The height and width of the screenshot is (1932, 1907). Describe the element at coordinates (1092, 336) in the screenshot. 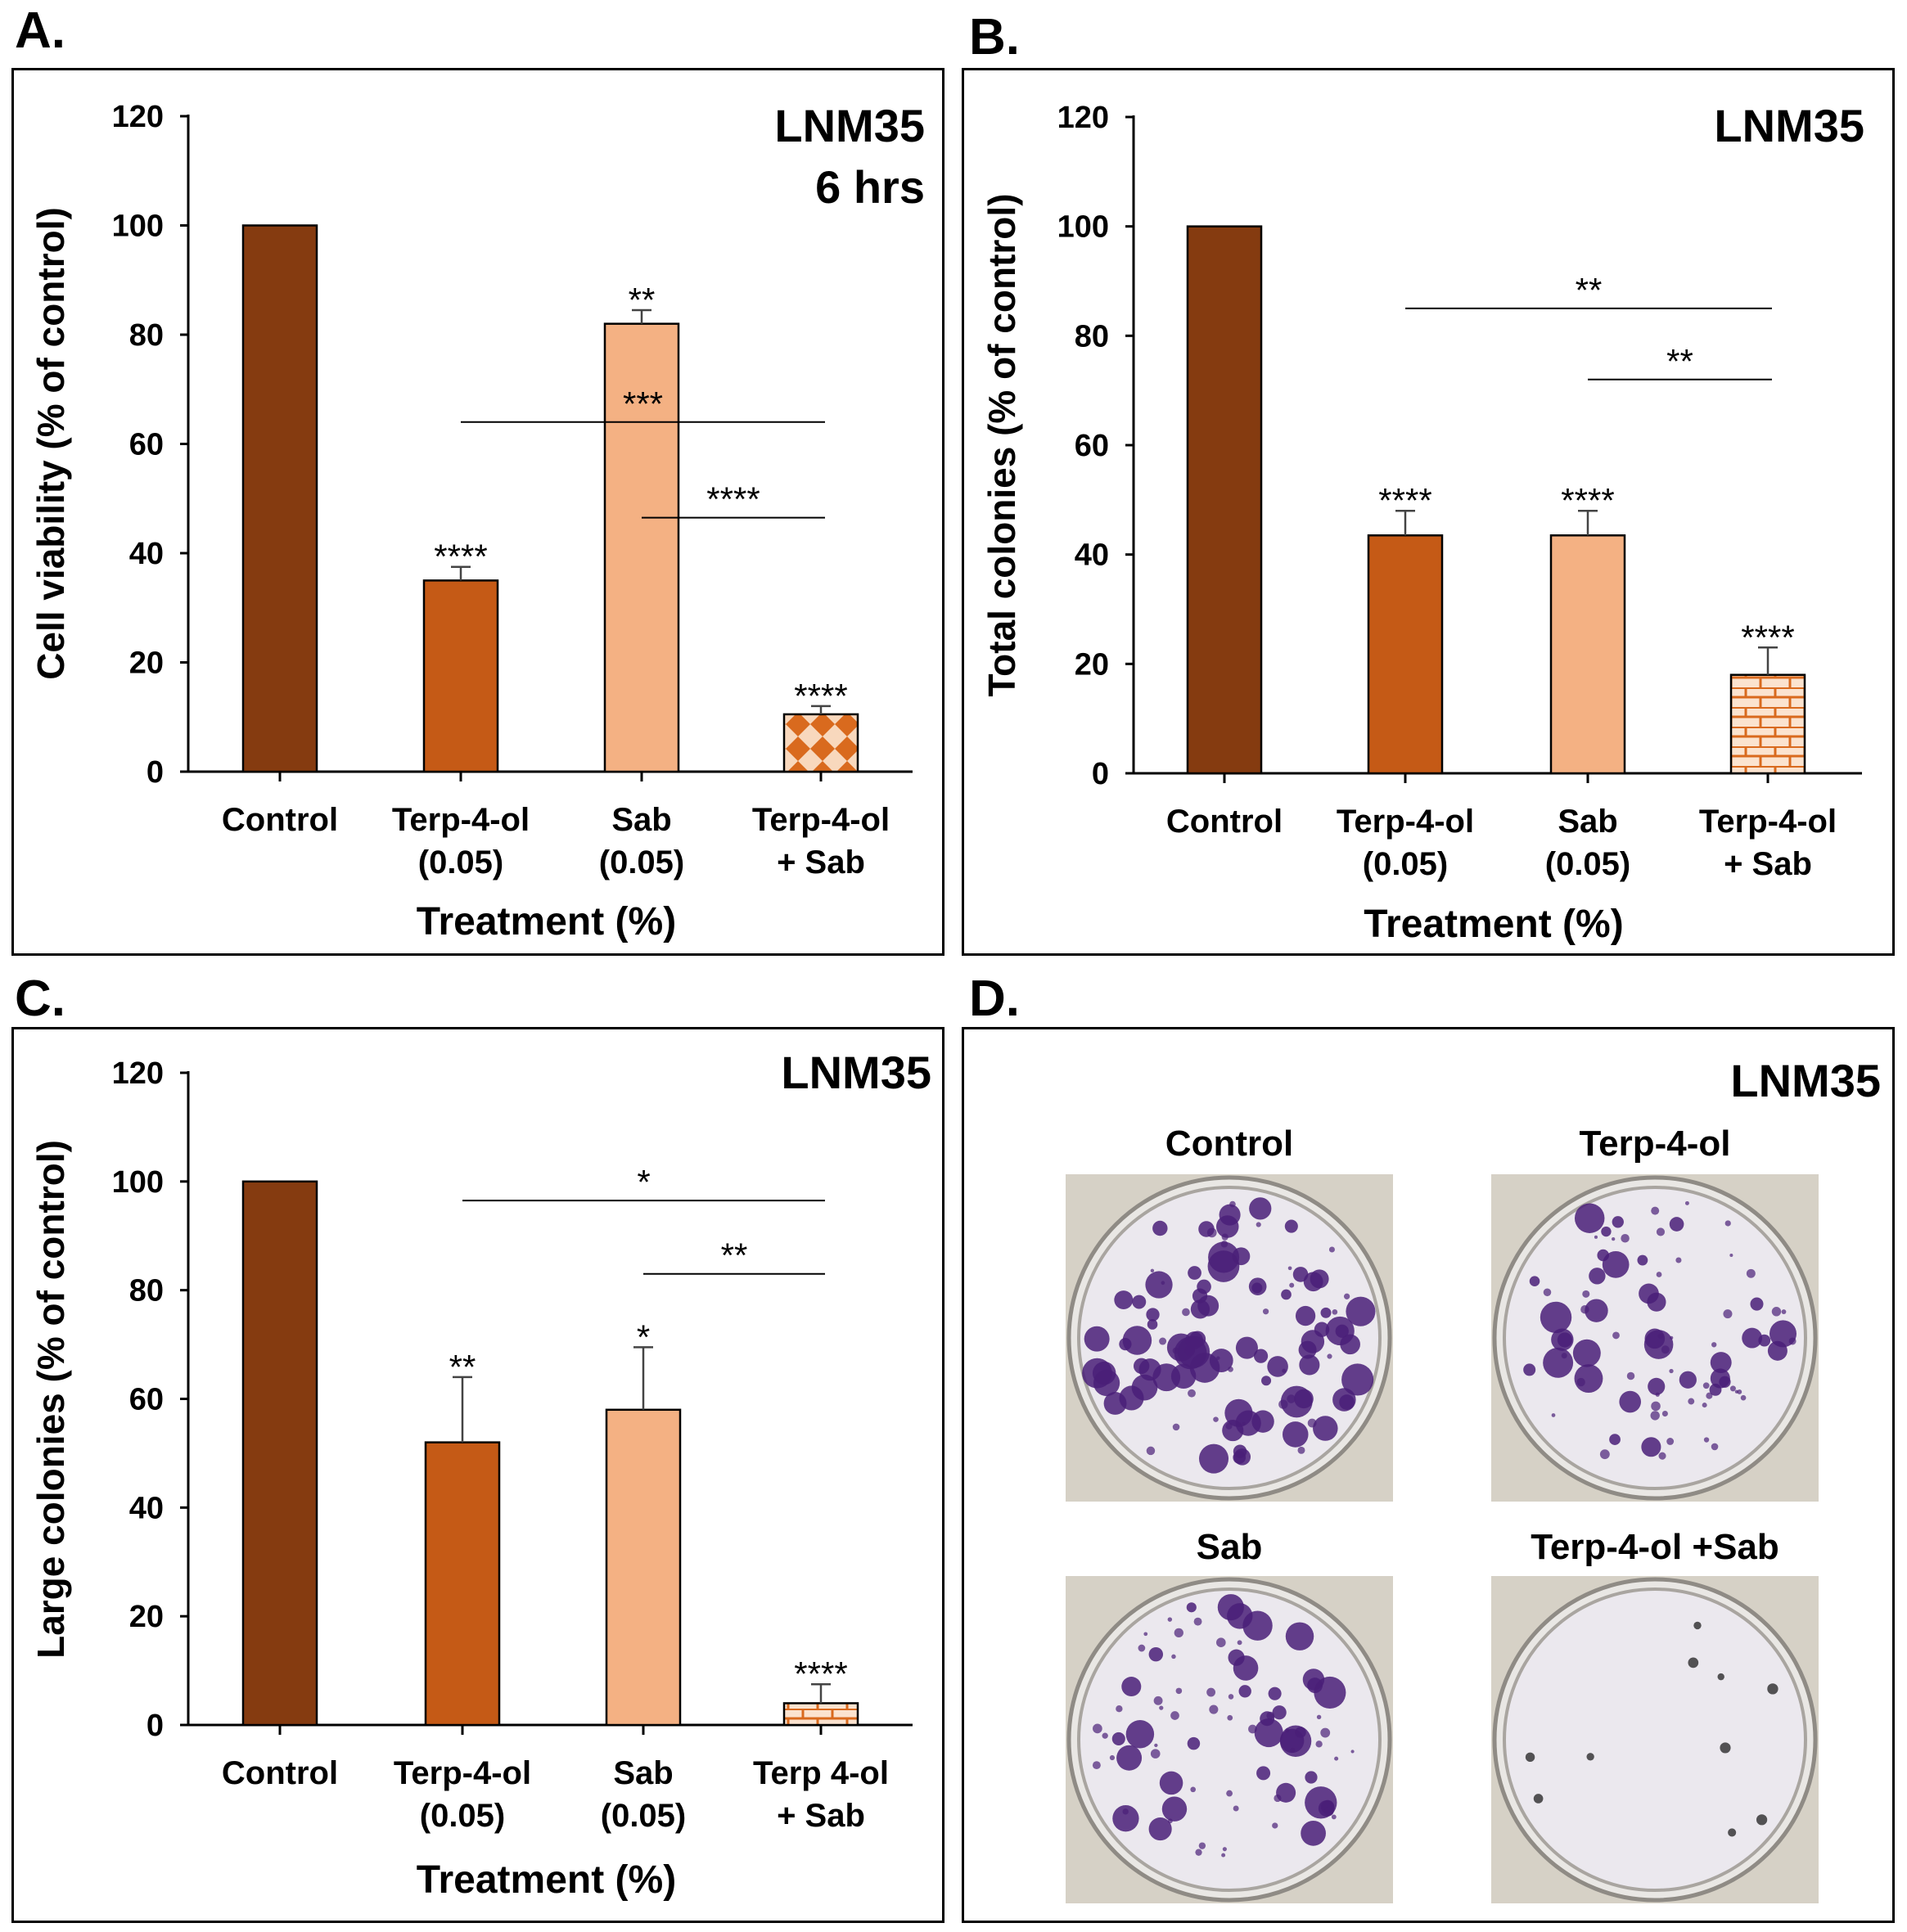

I see `y-tick-label: 80` at that location.